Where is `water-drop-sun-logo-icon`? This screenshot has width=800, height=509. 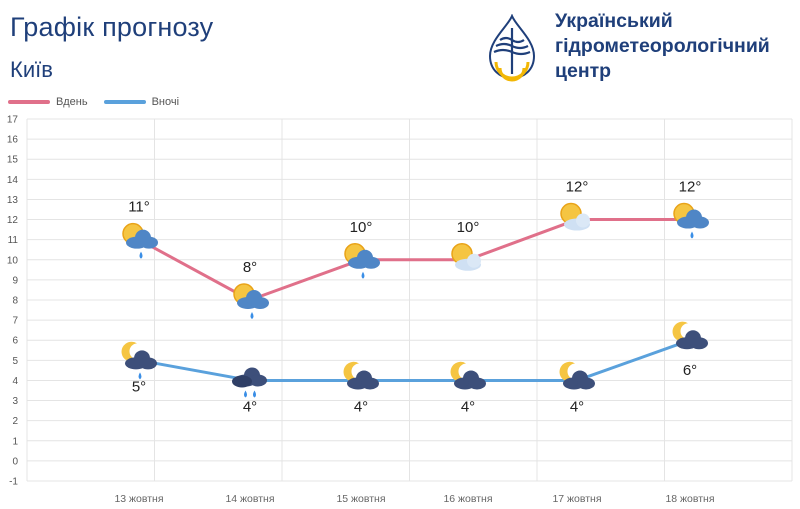 water-drop-sun-logo-icon is located at coordinates (512, 48).